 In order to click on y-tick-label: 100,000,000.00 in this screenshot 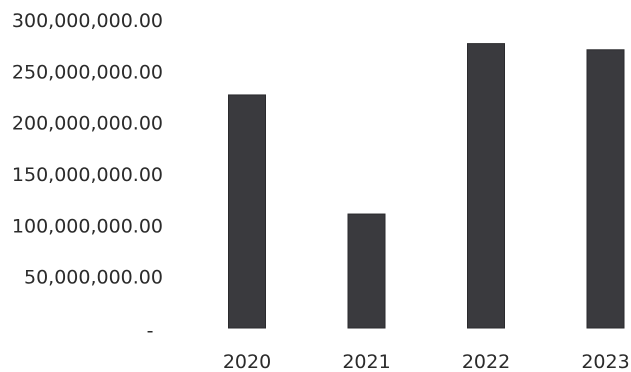, I will do `click(87, 226)`.